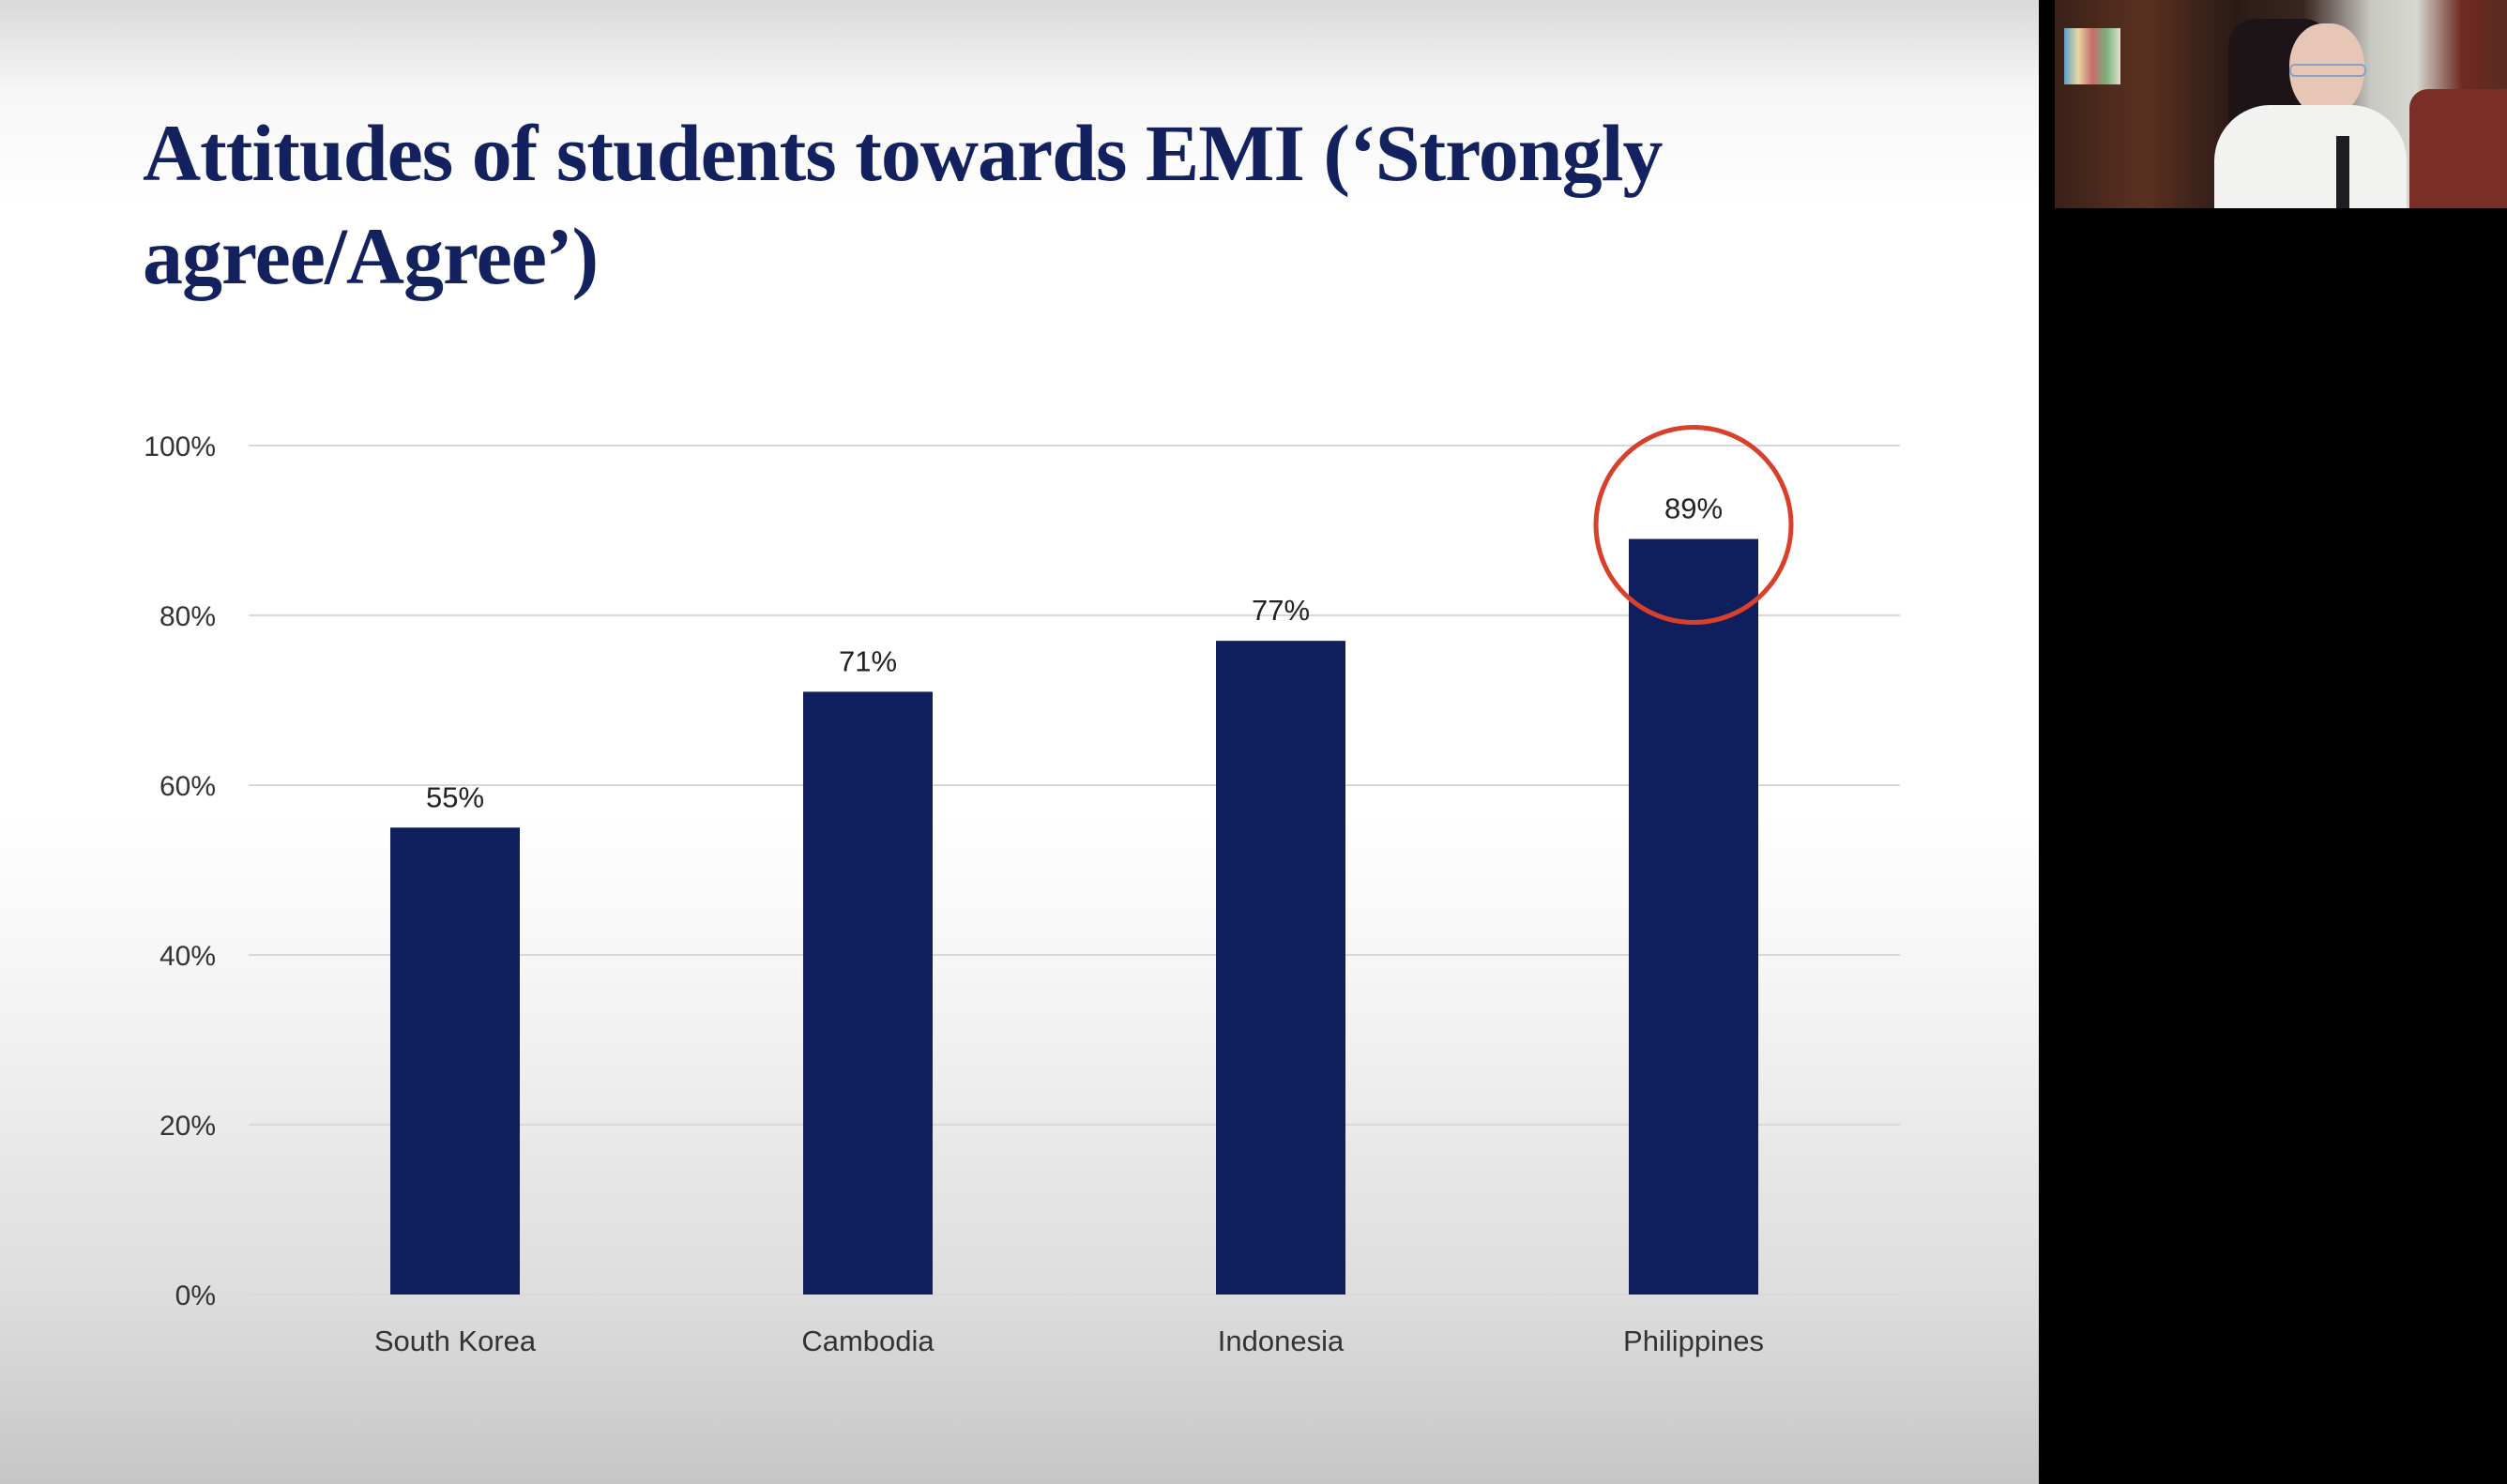 The width and height of the screenshot is (2507, 1484). What do you see at coordinates (188, 957) in the screenshot?
I see `y-tick-label: 40%` at bounding box center [188, 957].